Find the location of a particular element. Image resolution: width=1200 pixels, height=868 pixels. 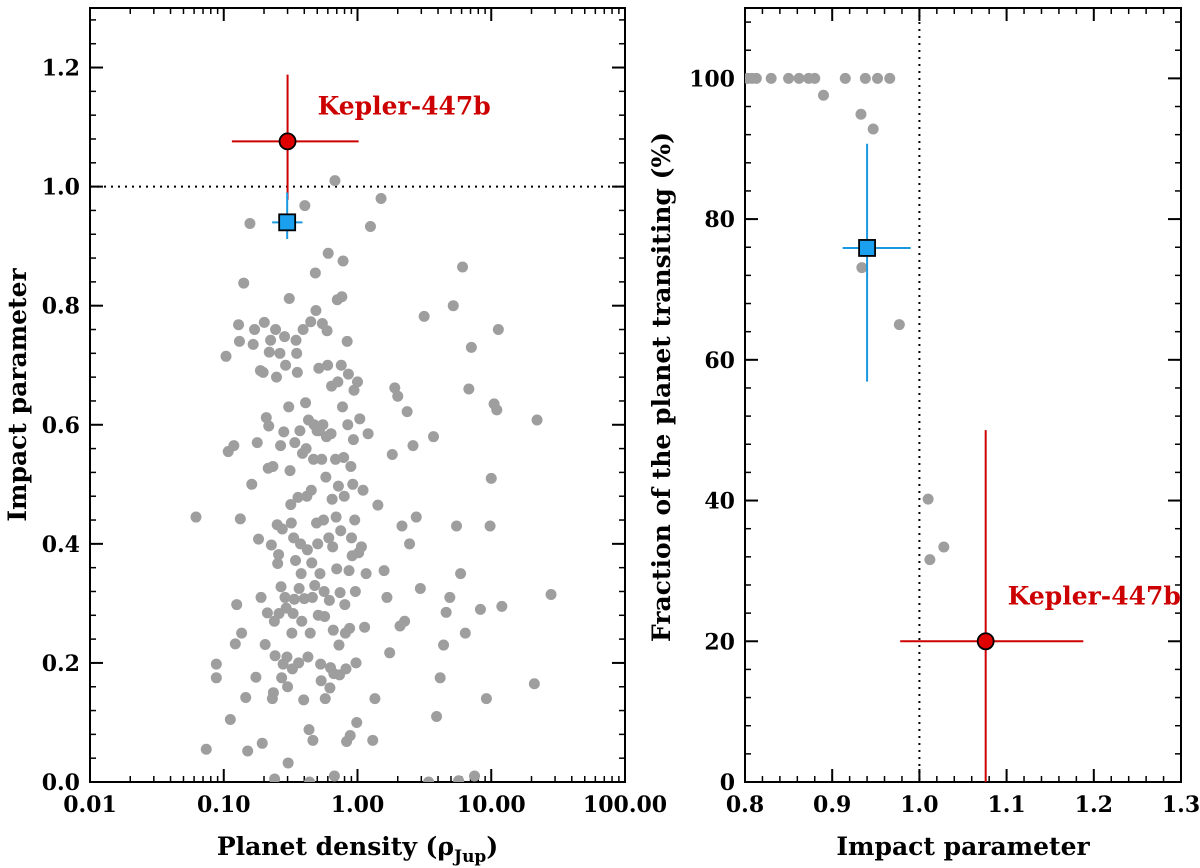

left-ytick-label: 0.4 is located at coordinates (61, 545).